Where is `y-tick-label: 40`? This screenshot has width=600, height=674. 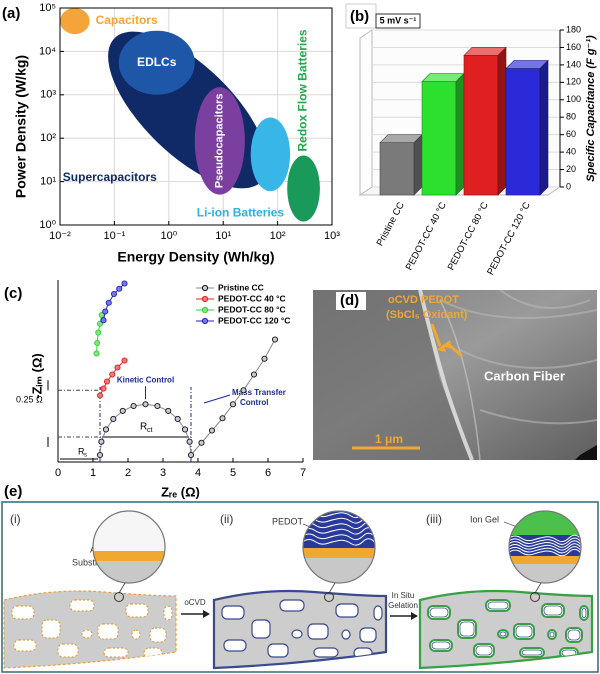
y-tick-label: 40 is located at coordinates (571, 151).